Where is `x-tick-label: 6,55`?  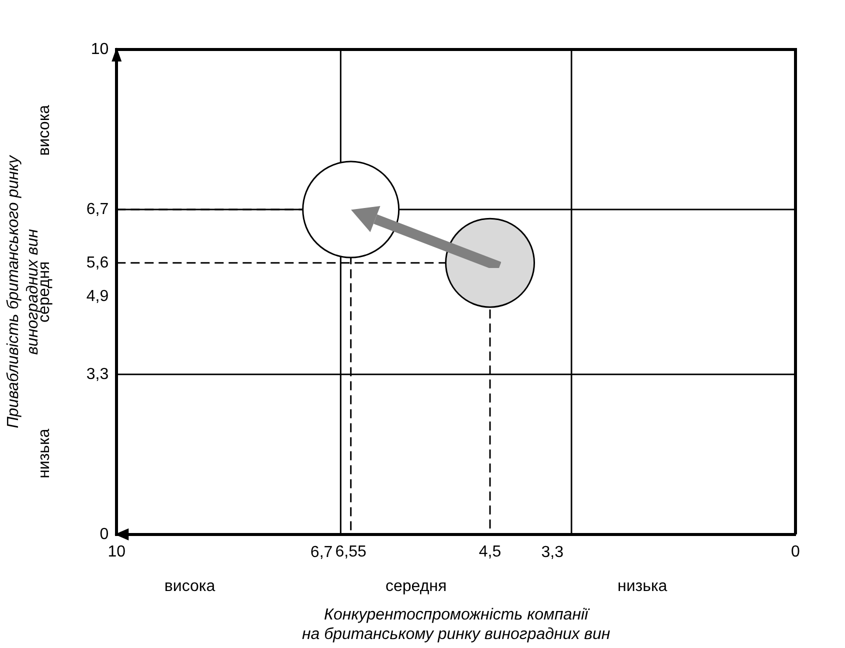 x-tick-label: 6,55 is located at coordinates (351, 551).